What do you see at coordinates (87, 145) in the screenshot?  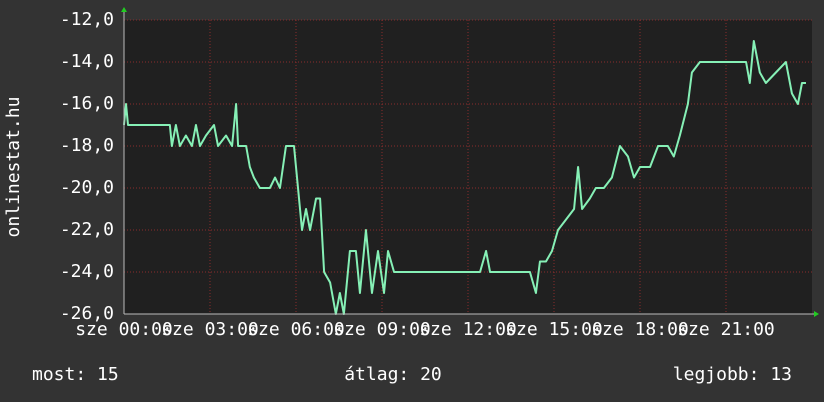 I see `y-tick-label: -18,0` at bounding box center [87, 145].